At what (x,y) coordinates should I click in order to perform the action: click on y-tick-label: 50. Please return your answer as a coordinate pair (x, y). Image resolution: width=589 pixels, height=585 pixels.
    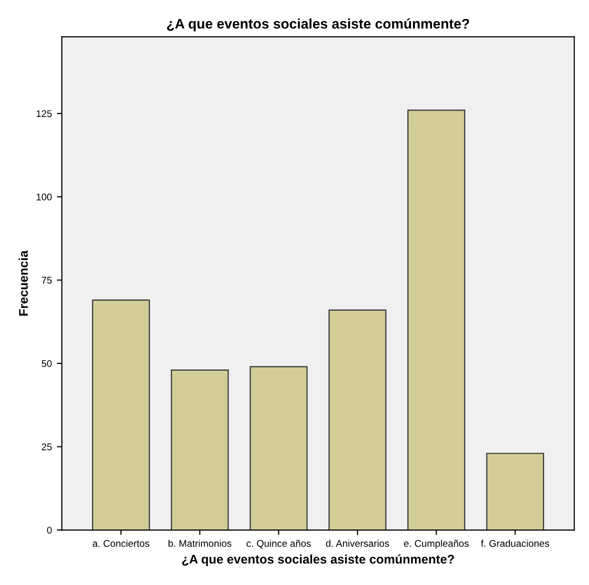
    Looking at the image, I should click on (47, 364).